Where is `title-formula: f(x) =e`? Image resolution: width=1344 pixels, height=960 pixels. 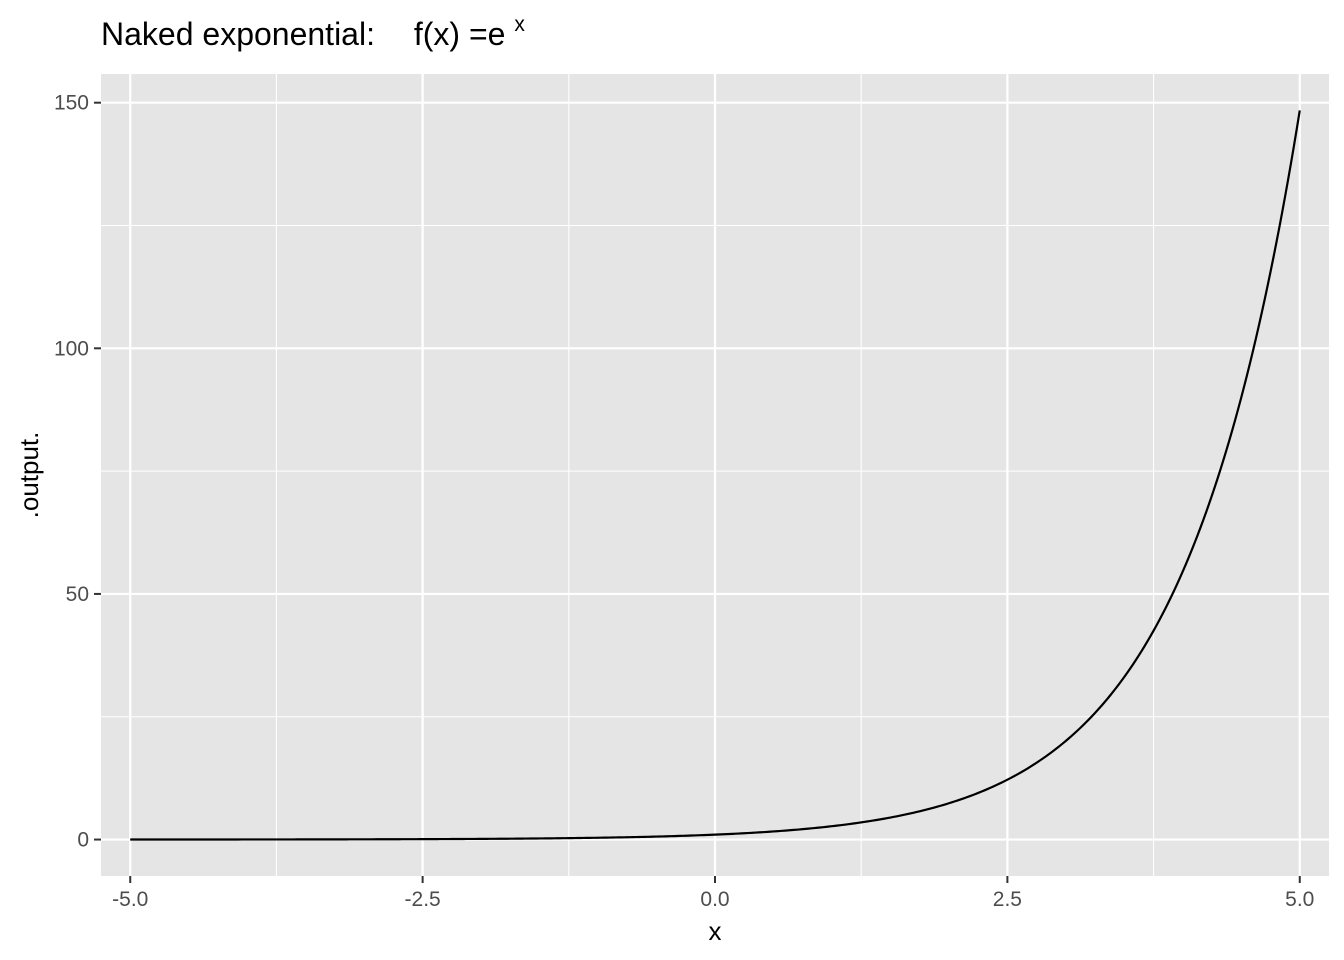 title-formula: f(x) =e is located at coordinates (460, 34).